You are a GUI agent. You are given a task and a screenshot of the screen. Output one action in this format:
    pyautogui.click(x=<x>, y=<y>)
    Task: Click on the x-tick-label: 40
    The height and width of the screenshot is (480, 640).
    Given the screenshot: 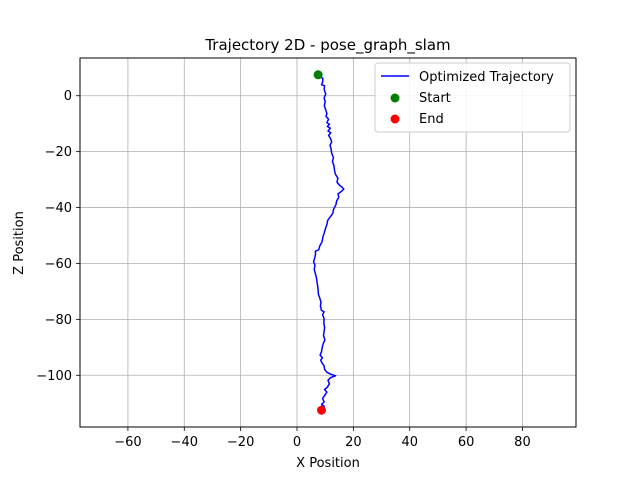 What is the action you would take?
    pyautogui.click(x=409, y=442)
    